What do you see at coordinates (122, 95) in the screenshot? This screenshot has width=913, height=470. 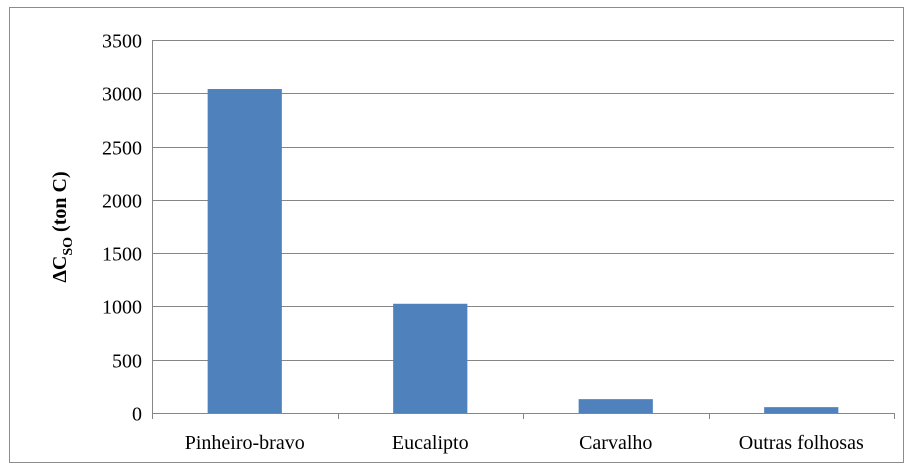 I see `y-tick-label: 3000` at bounding box center [122, 95].